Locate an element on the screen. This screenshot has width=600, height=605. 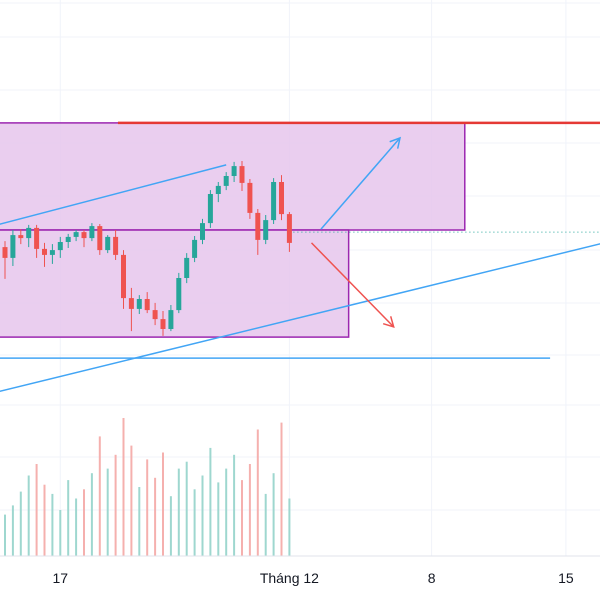
channel-top-trendline is located at coordinates (113, 194).